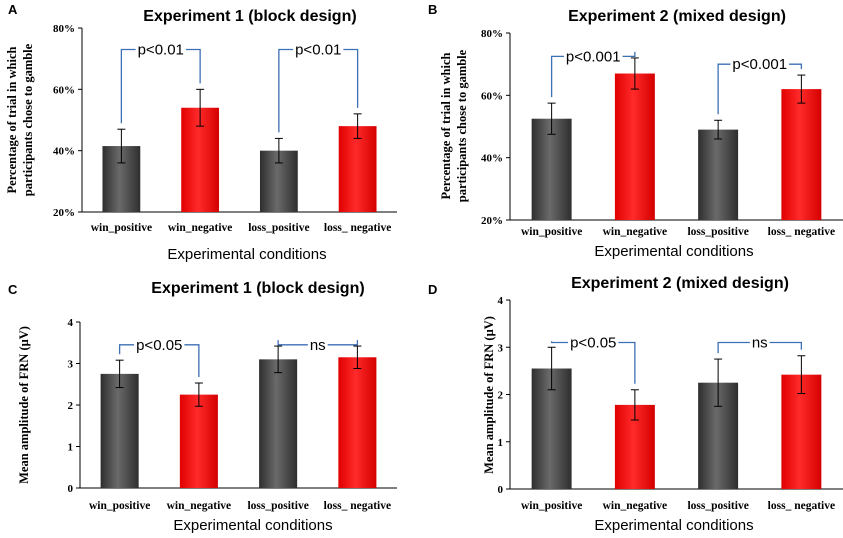 This screenshot has height=538, width=843. What do you see at coordinates (13, 289) in the screenshot?
I see `panel-letter: C` at bounding box center [13, 289].